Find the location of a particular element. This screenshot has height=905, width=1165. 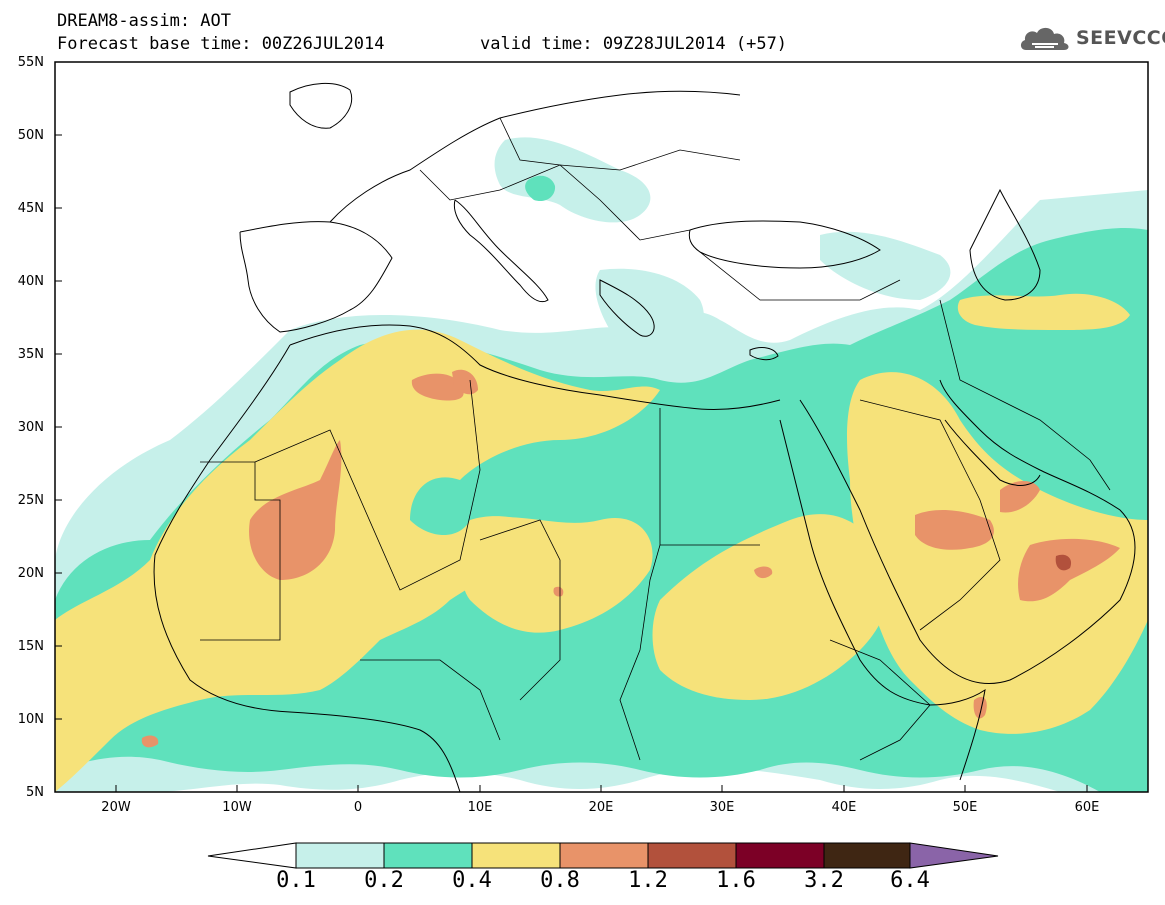

aot-contour-0.8-chad is located at coordinates (558, 591).